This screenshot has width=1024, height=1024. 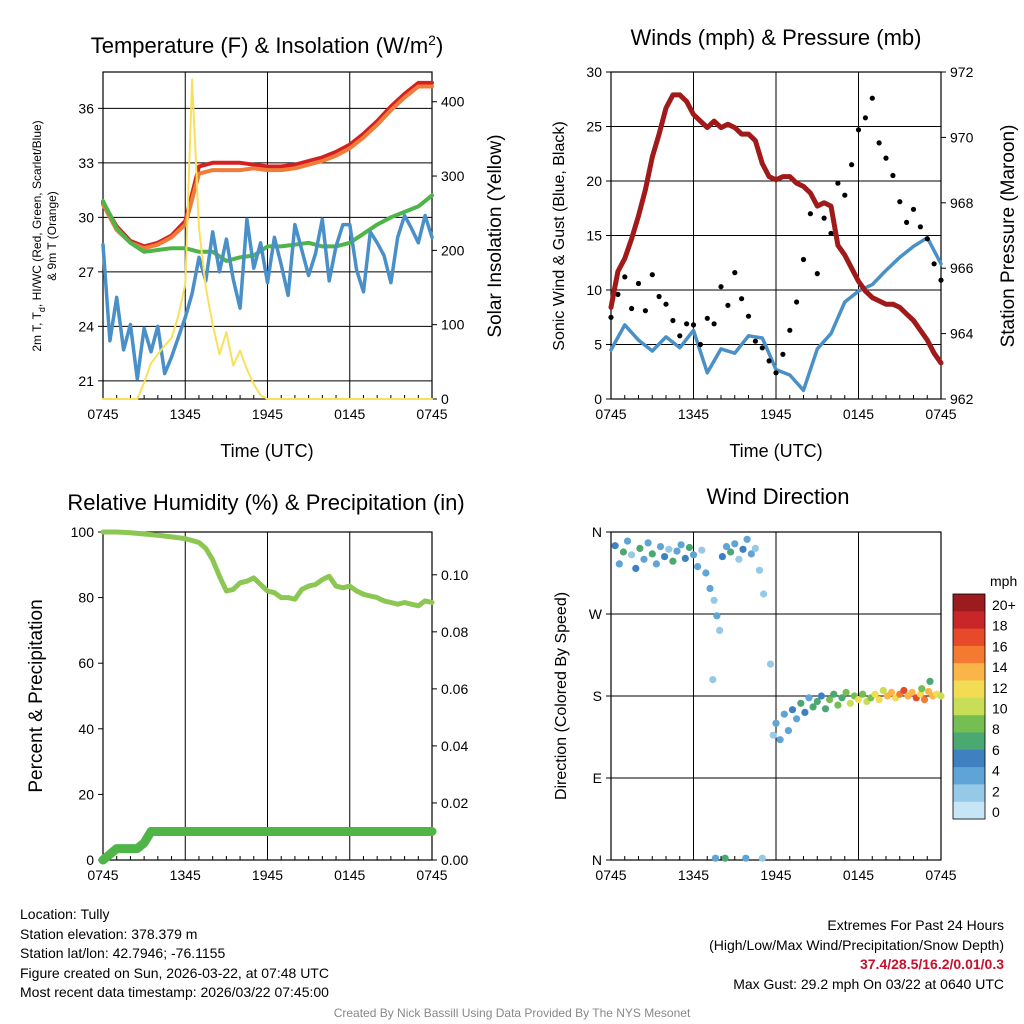 What do you see at coordinates (453, 325) in the screenshot?
I see `temp-rtick-label: 100` at bounding box center [453, 325].